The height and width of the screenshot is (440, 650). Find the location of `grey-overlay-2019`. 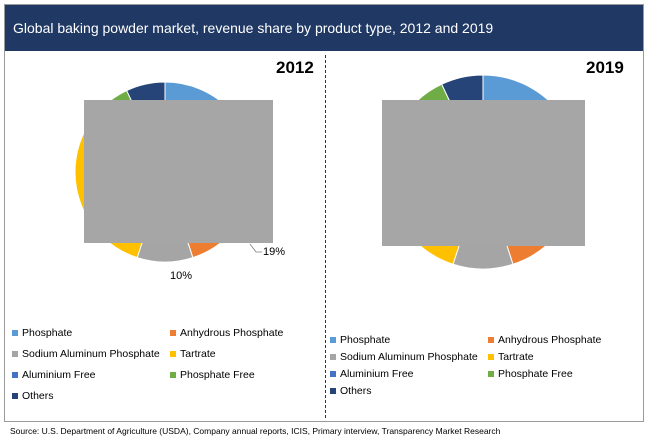

grey-overlay-2019 is located at coordinates (483, 173).